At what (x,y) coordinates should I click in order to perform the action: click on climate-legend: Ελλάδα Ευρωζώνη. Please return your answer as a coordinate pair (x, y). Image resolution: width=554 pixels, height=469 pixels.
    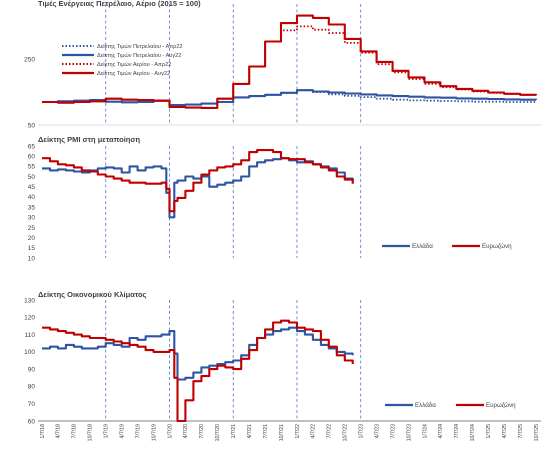
    Looking at the image, I should click on (450, 405).